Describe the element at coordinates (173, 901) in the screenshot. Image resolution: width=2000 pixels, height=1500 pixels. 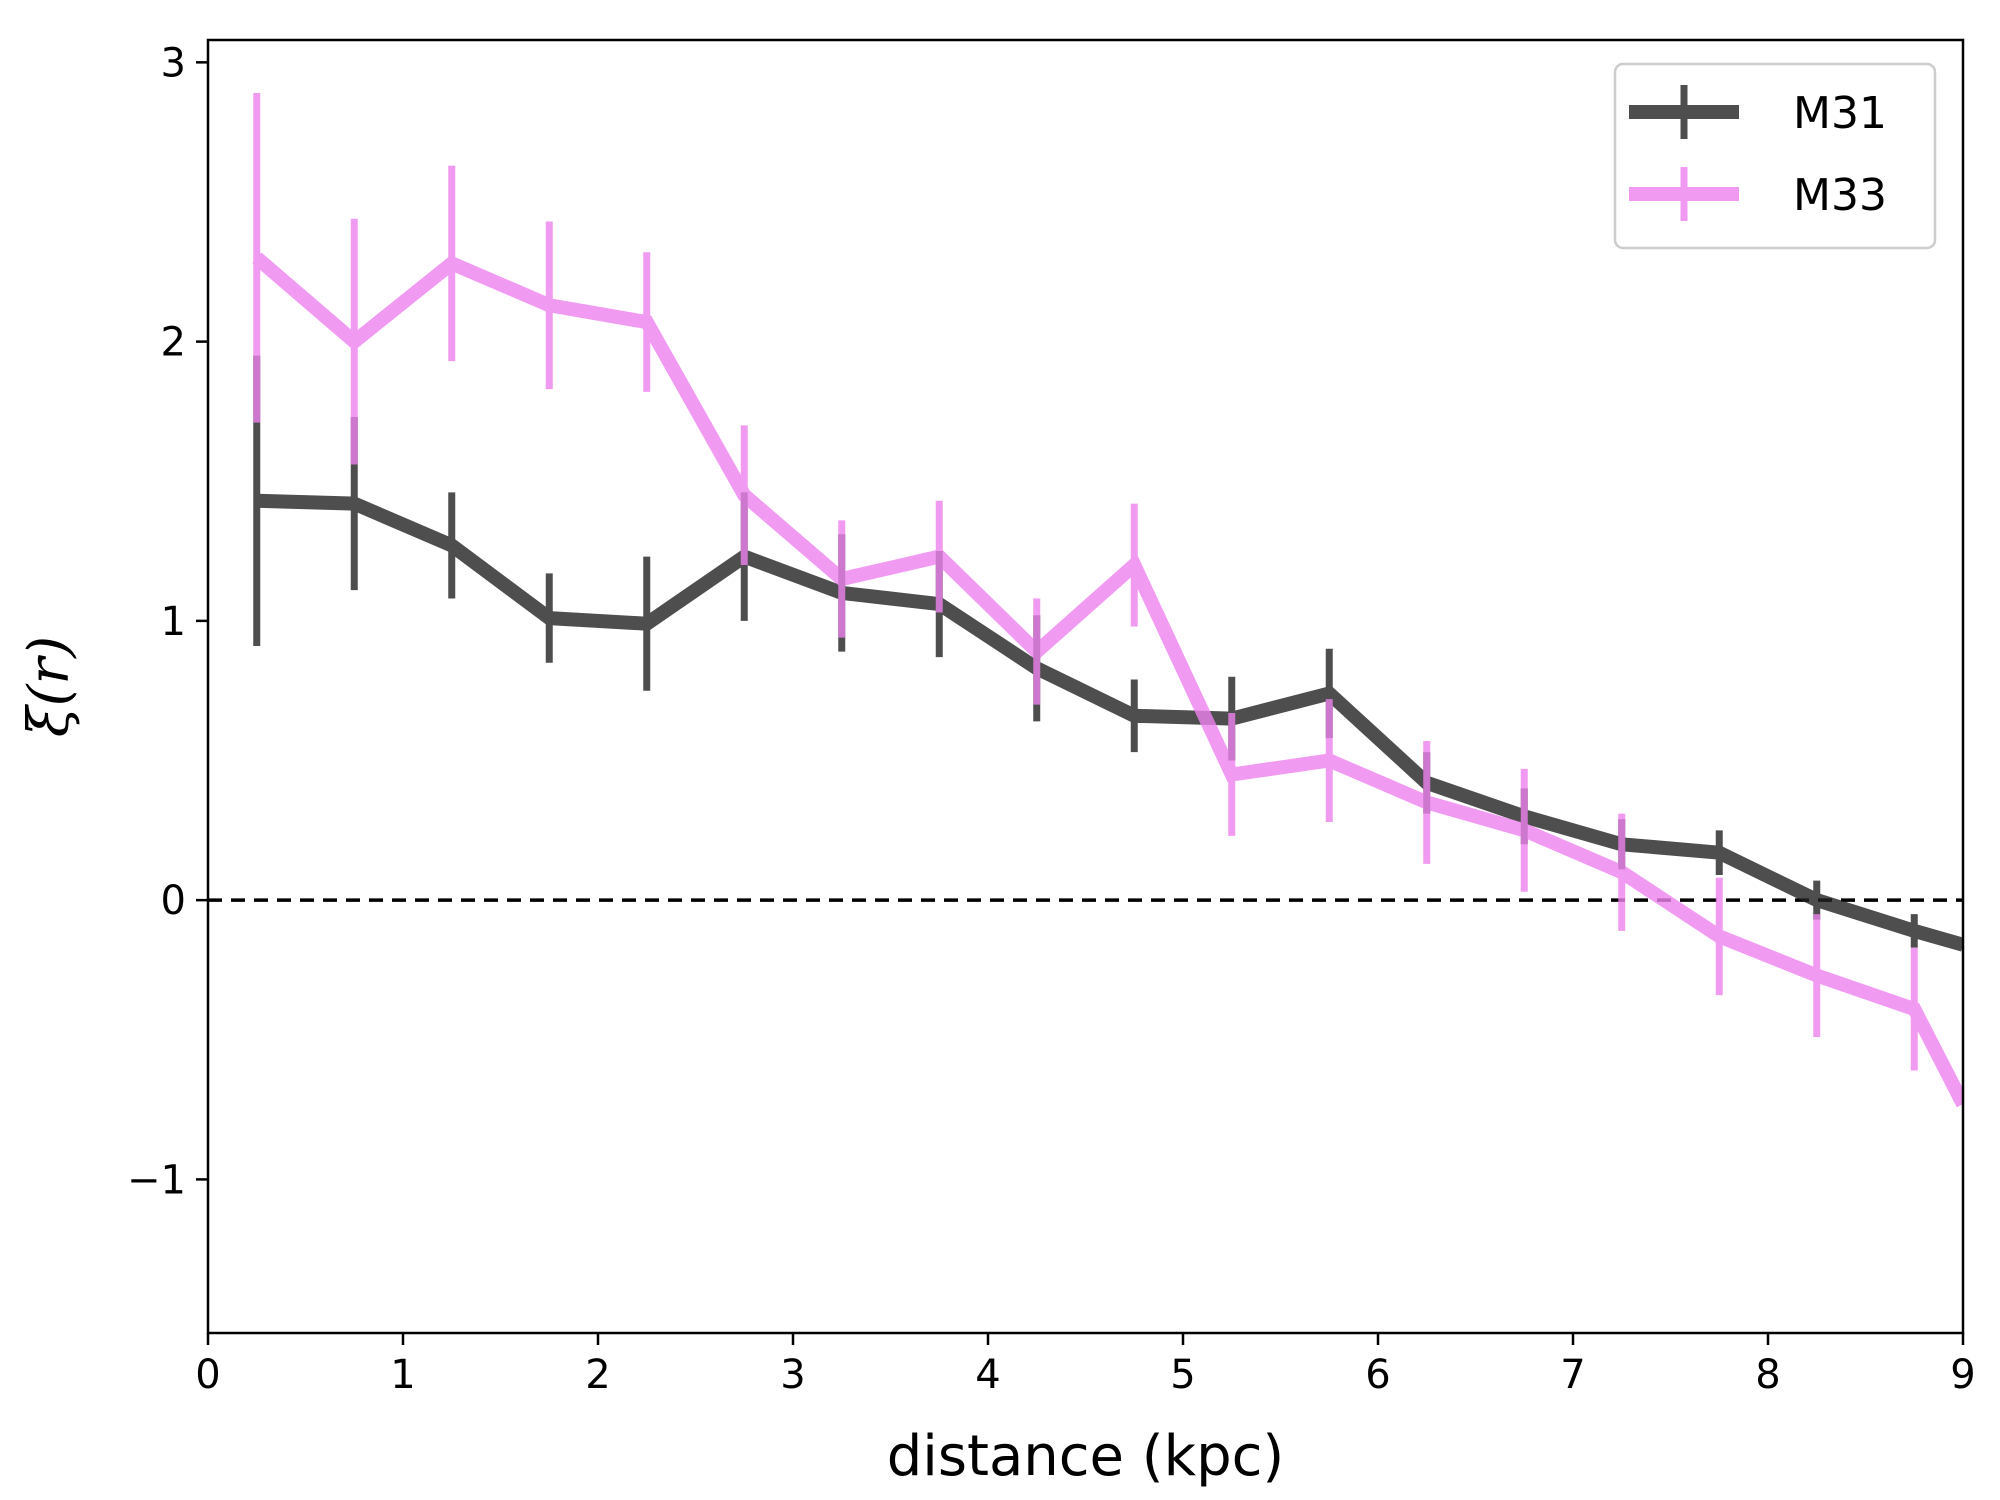
I see `y-tick-label: 0` at that location.